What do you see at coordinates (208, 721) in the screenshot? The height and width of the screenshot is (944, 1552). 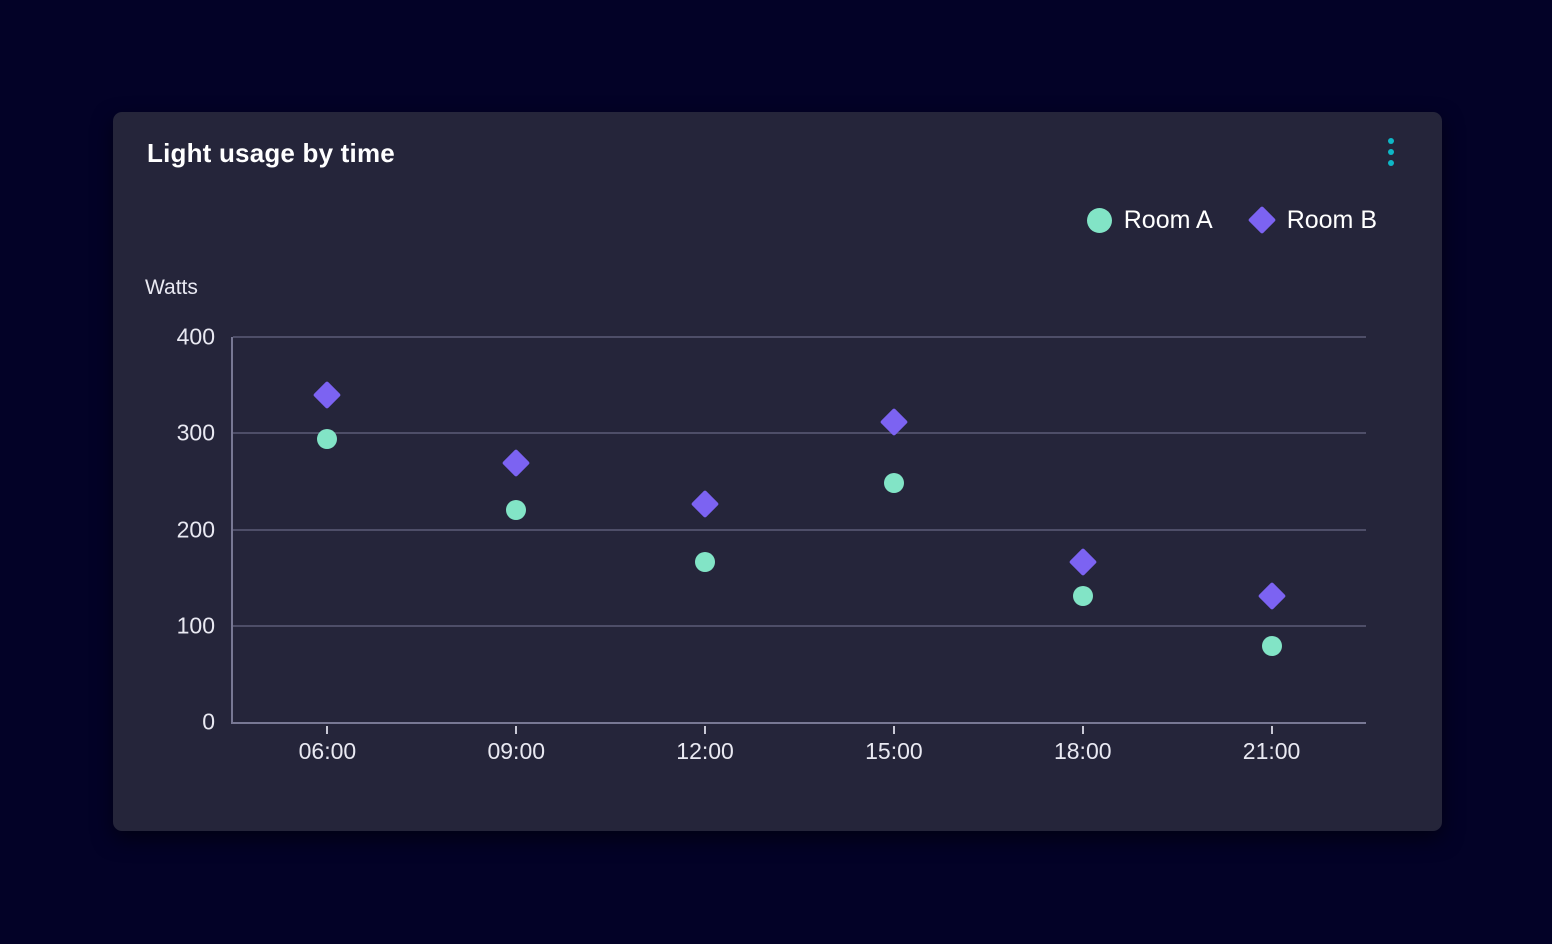 I see `y-tick-label: 0` at bounding box center [208, 721].